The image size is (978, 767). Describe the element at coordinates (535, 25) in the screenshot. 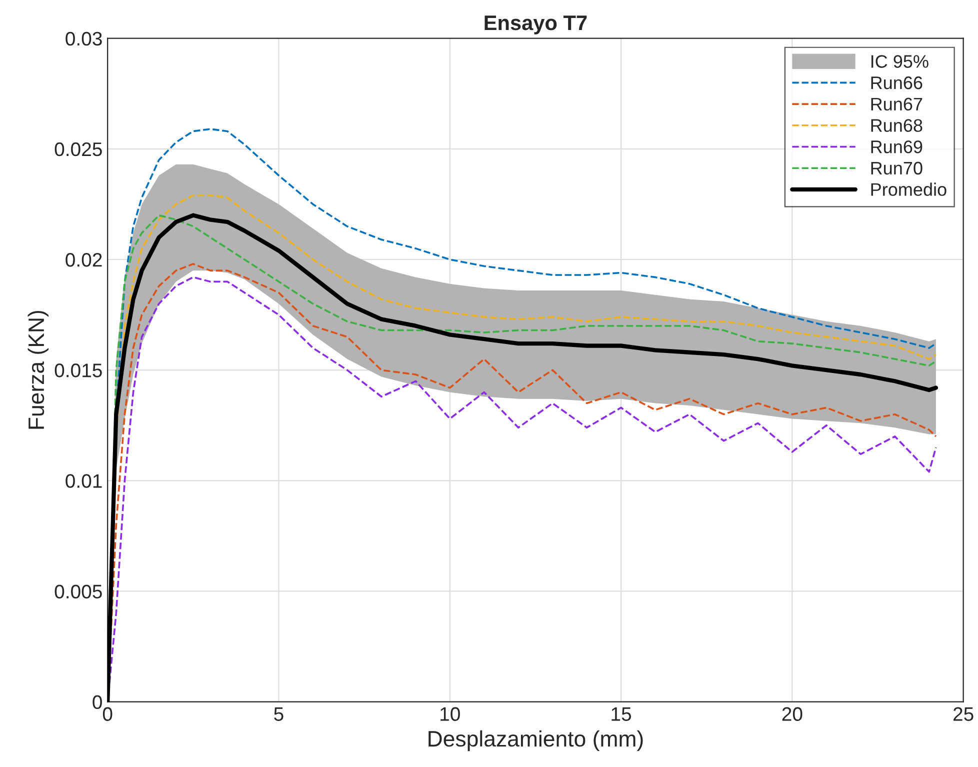

I see `chart-title: Ensayo T7` at that location.